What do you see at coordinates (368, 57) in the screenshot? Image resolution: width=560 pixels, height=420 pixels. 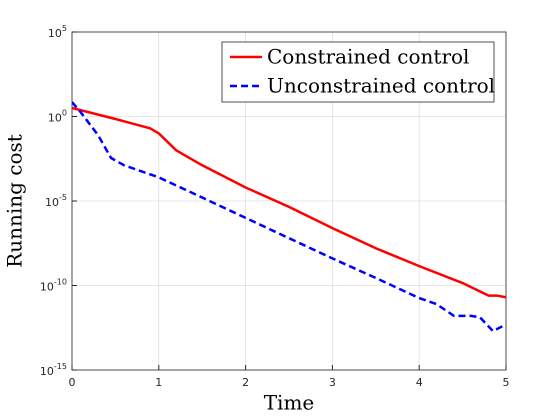 I see `legend-label: Constrained control` at bounding box center [368, 57].